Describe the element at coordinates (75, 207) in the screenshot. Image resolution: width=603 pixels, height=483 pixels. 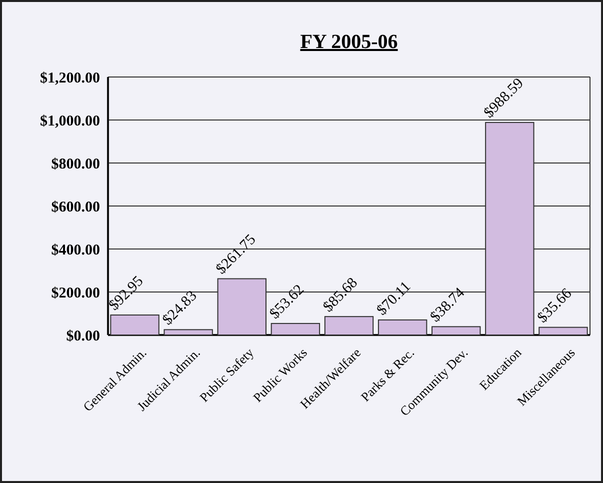
I see `y-tick-label: $600.00` at that location.